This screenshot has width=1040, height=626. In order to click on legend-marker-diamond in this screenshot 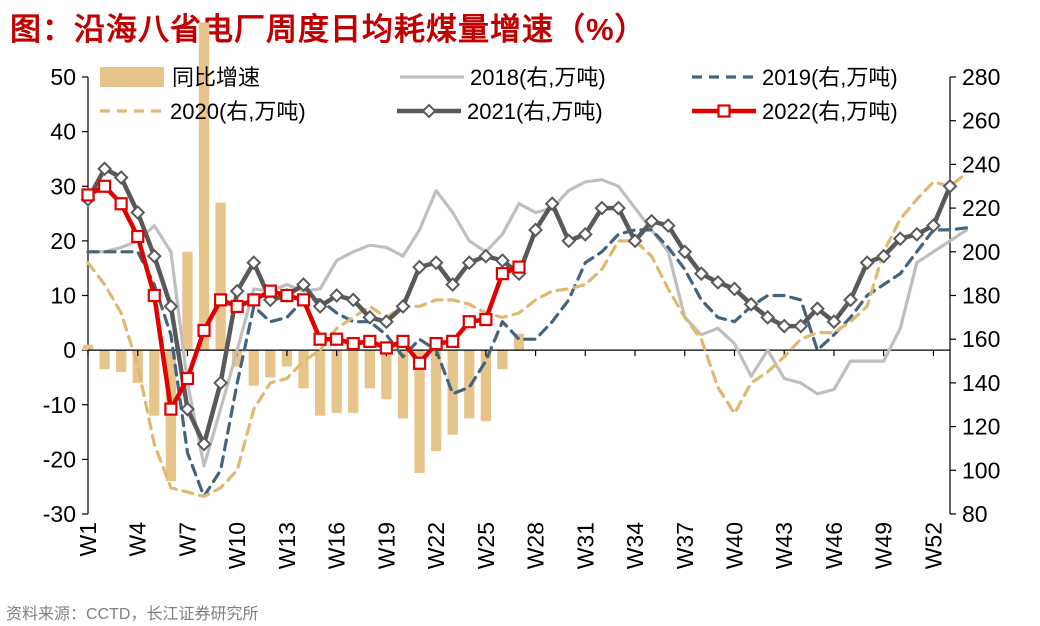, I will do `click(429, 111)`.